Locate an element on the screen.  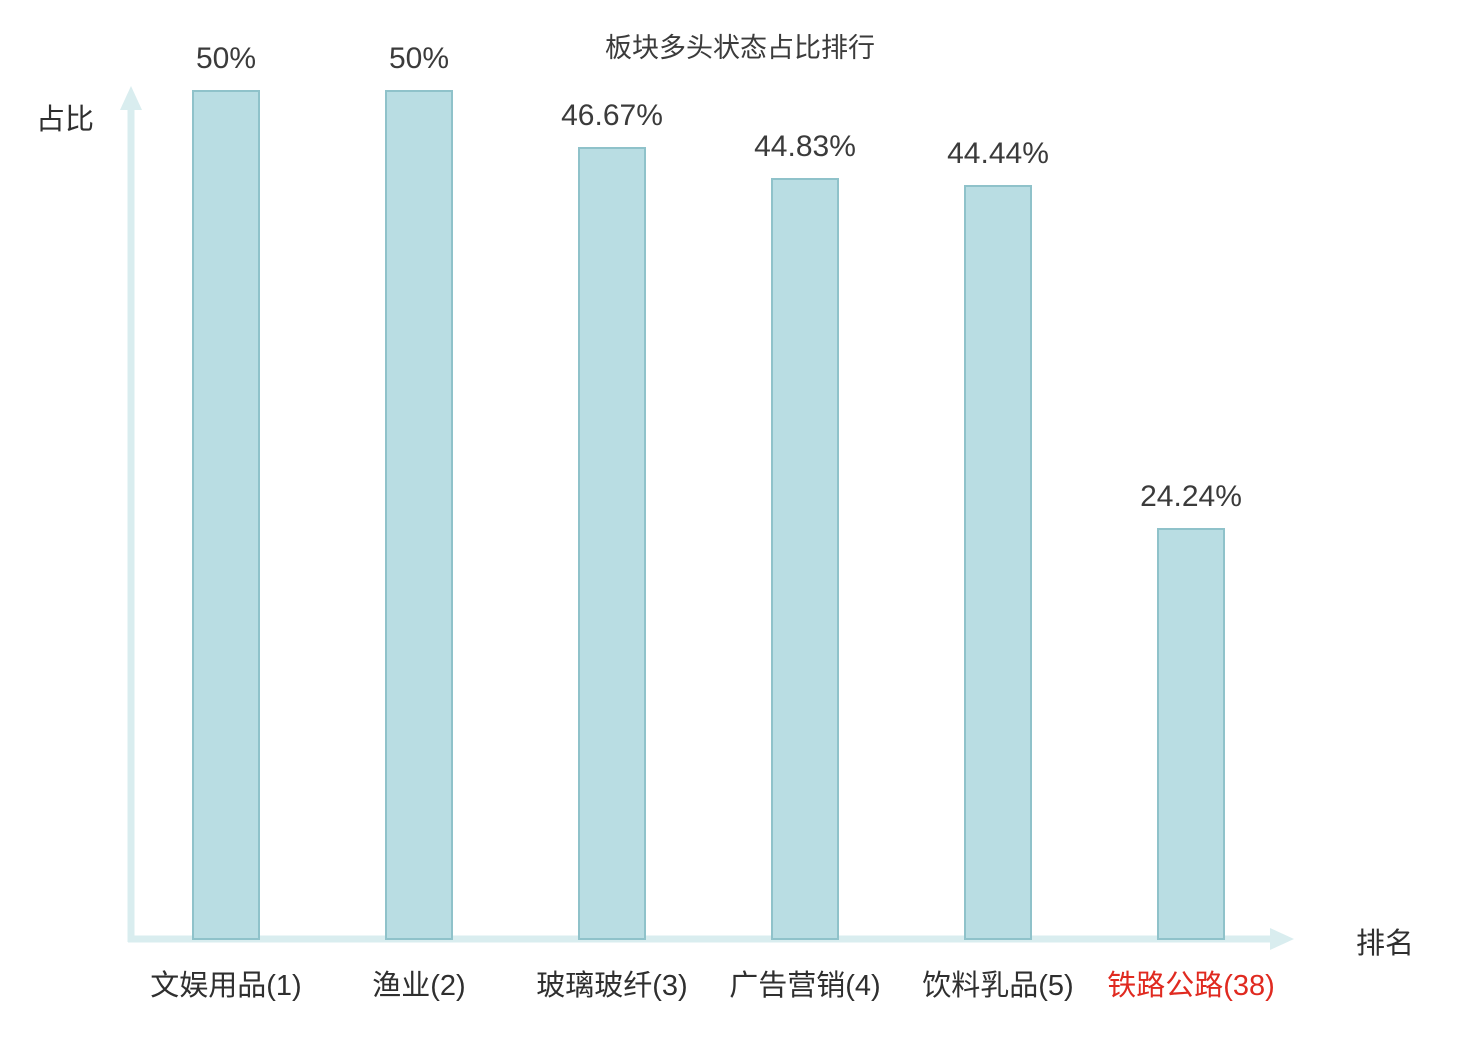
category-label: 渔业(2) is located at coordinates (419, 986).